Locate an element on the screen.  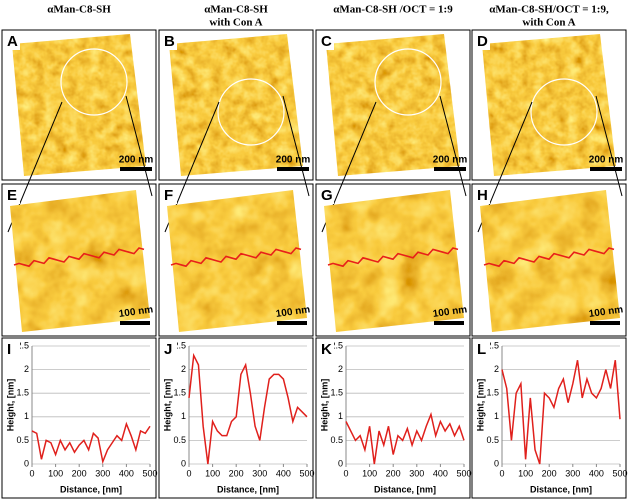
column-title: αMan-C8-SH is located at coordinates (79, 10).